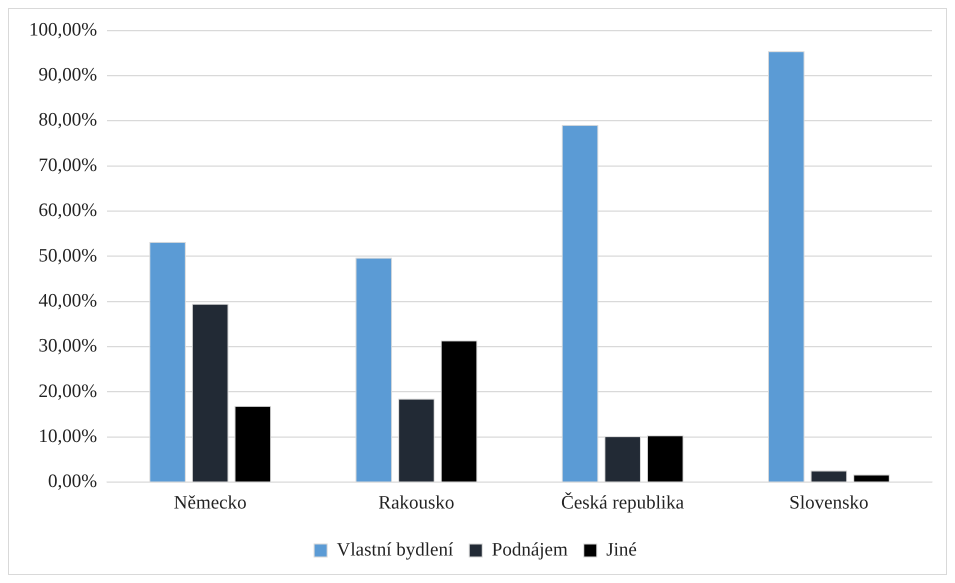  Describe the element at coordinates (68, 75) in the screenshot. I see `y-tick-label: 90,00%` at that location.